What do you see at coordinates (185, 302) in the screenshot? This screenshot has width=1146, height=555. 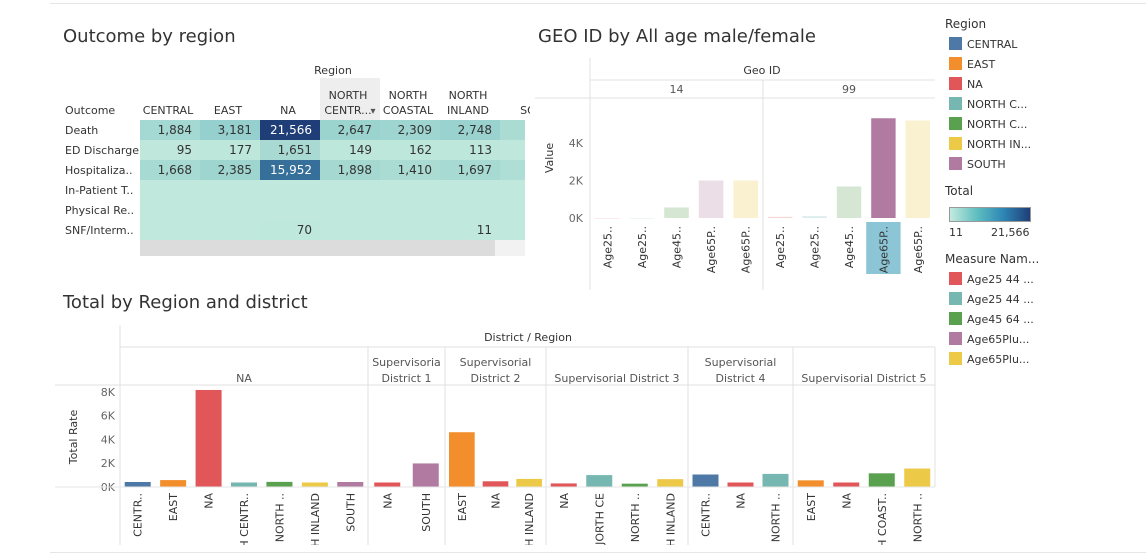 I see `total-title: Total by Region and district` at bounding box center [185, 302].